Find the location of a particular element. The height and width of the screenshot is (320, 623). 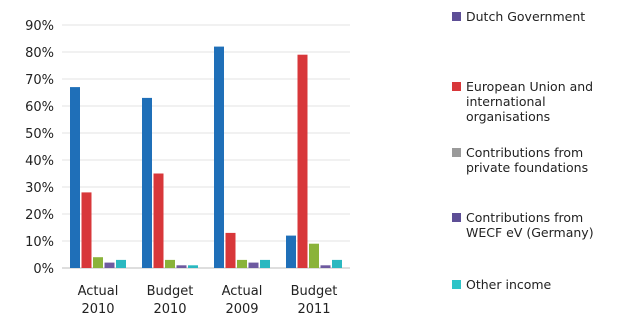

y-tick-label: 50% is located at coordinates (39, 134).